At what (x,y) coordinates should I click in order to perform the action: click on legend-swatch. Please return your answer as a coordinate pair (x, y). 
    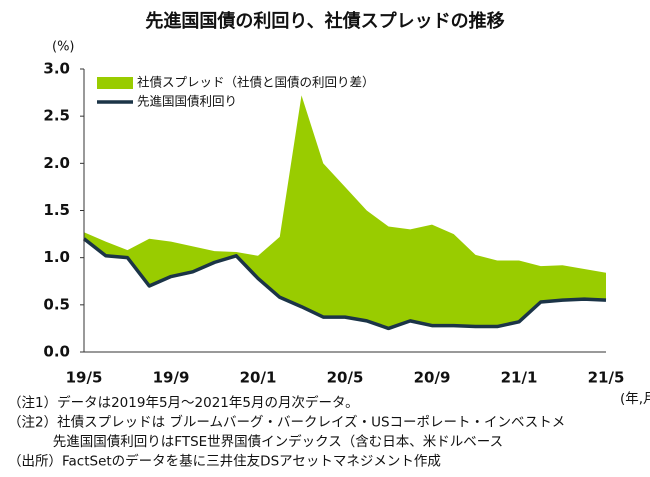
    Looking at the image, I should click on (115, 83).